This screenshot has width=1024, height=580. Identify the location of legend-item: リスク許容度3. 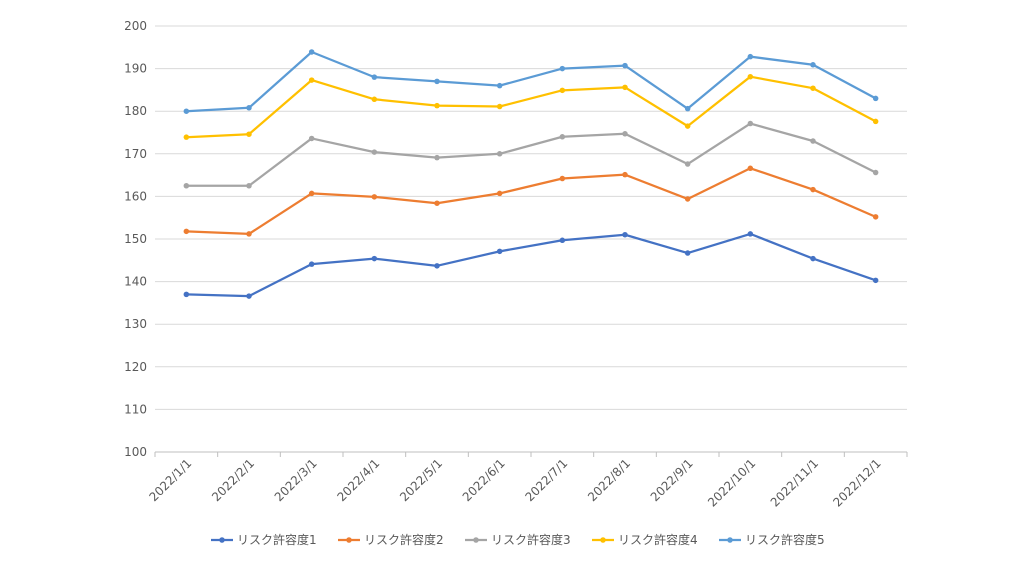
(518, 539).